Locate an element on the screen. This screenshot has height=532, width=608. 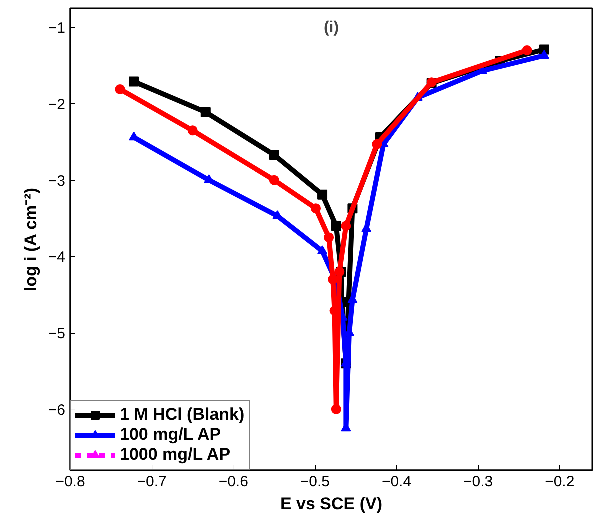
x-tick-label: −0.8 is located at coordinates (71, 482).